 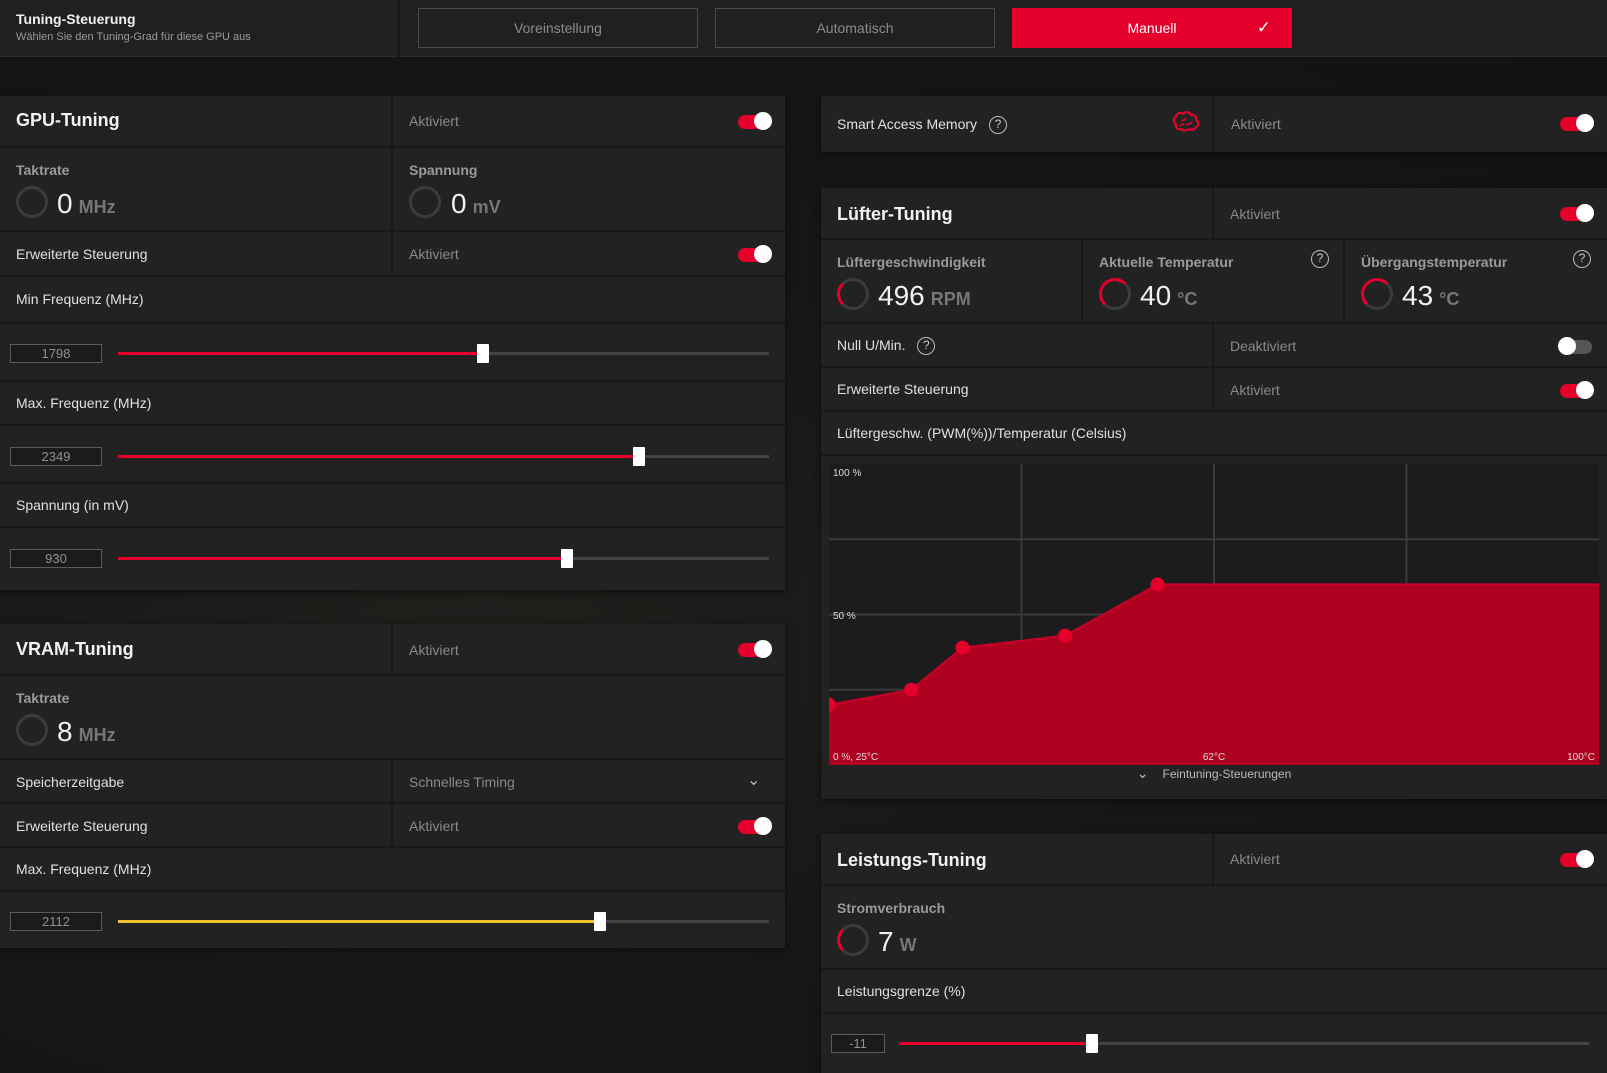 I want to click on fan-advanced-label: Erweiterte Steuerung, so click(x=903, y=389).